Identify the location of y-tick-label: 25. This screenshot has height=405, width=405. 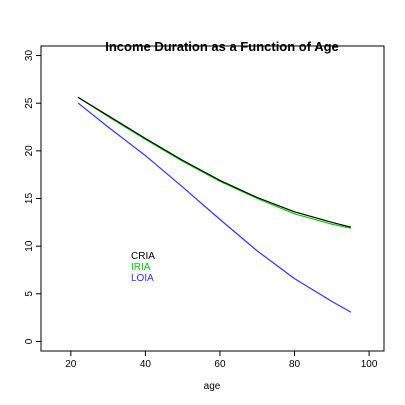
(29, 103).